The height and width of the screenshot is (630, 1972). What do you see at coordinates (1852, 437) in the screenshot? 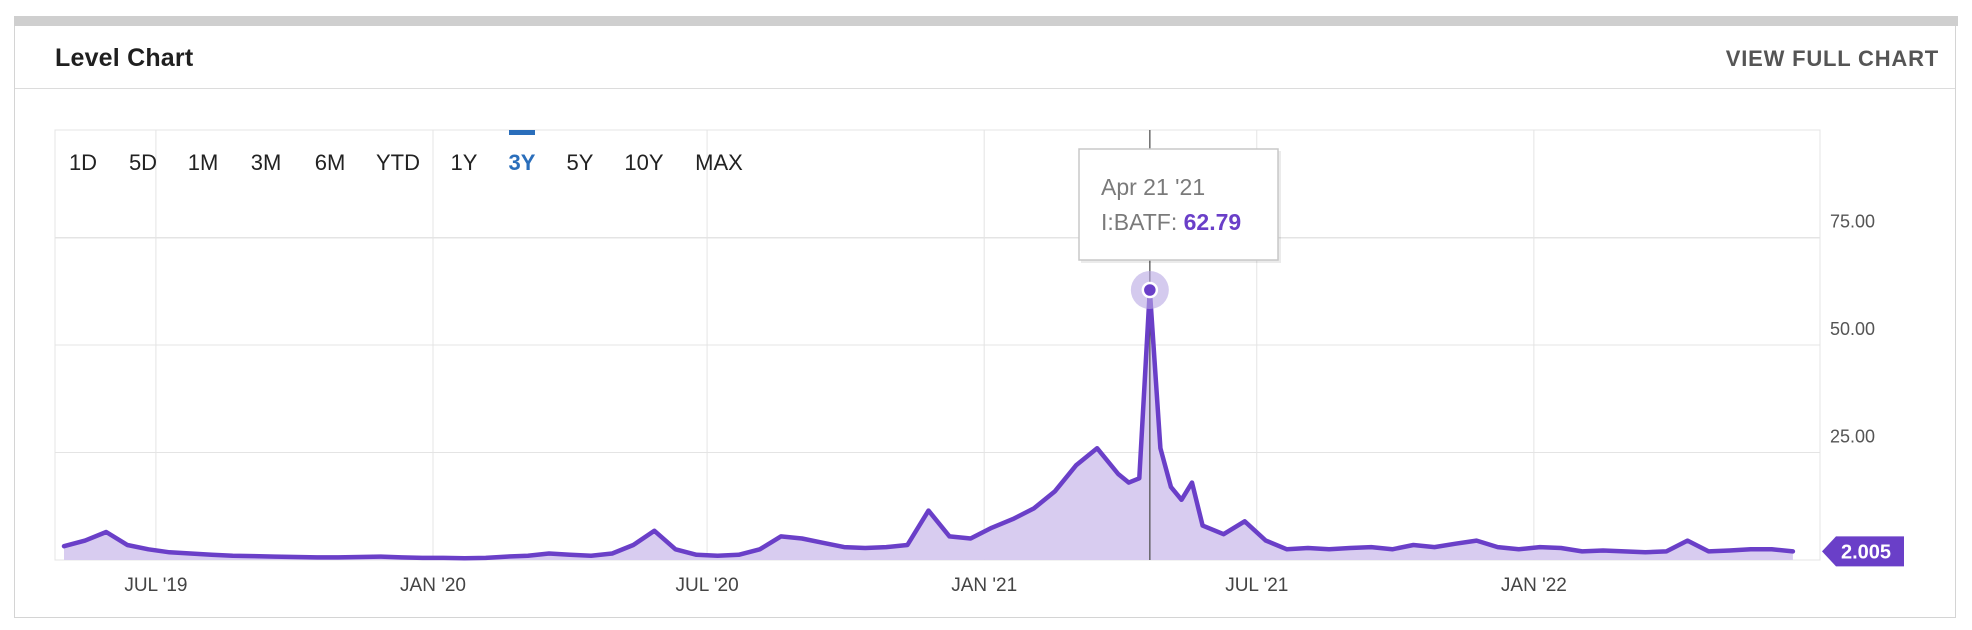
I see `y-tick-label: 25.00` at bounding box center [1852, 437].